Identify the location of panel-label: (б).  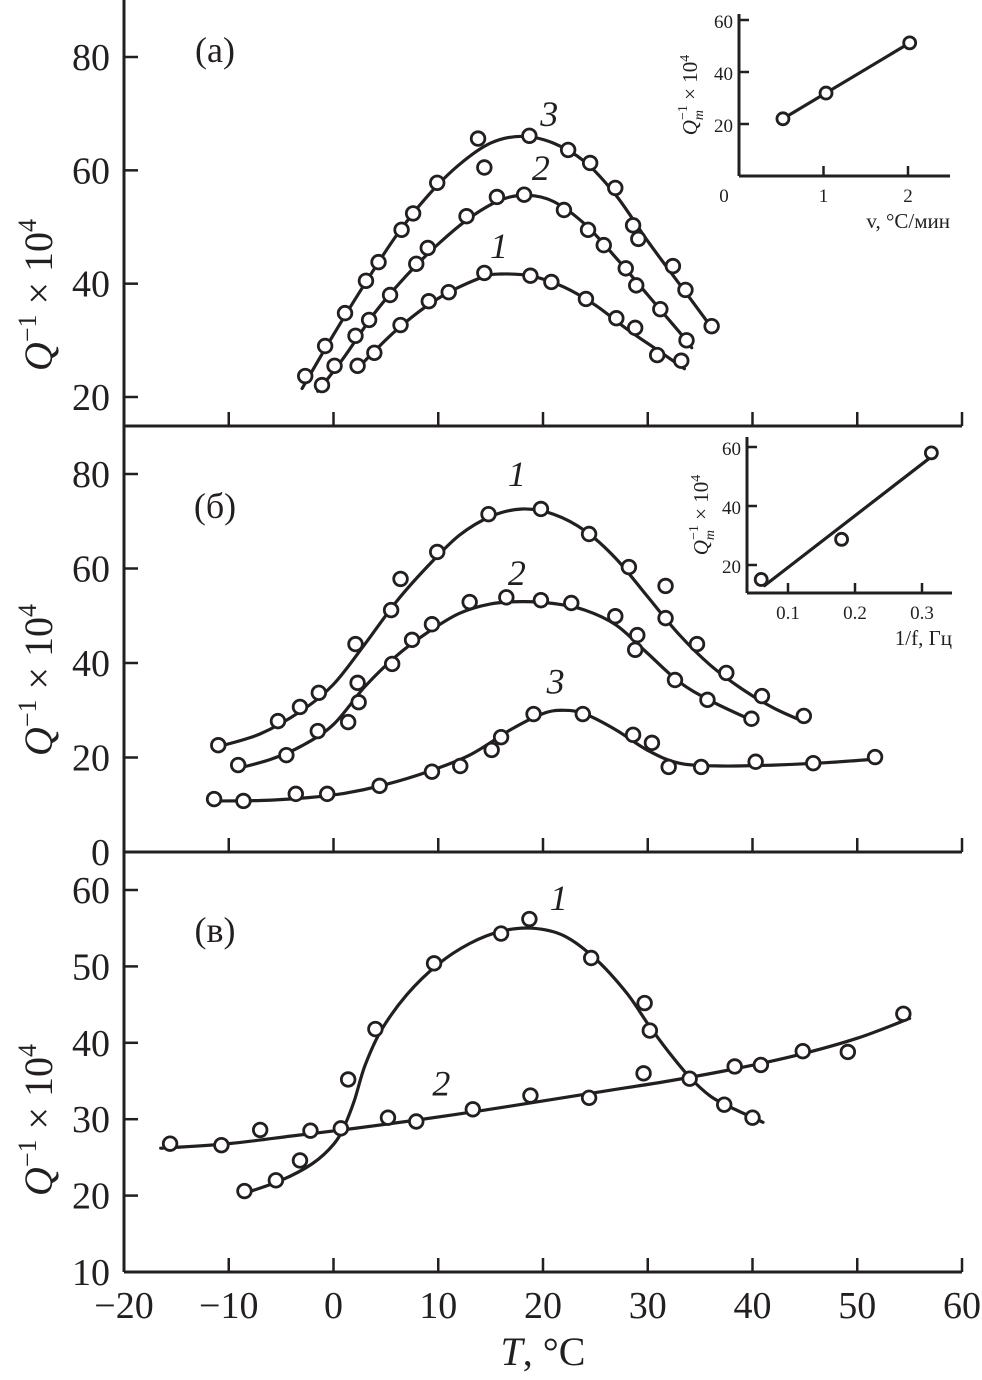
(215, 506).